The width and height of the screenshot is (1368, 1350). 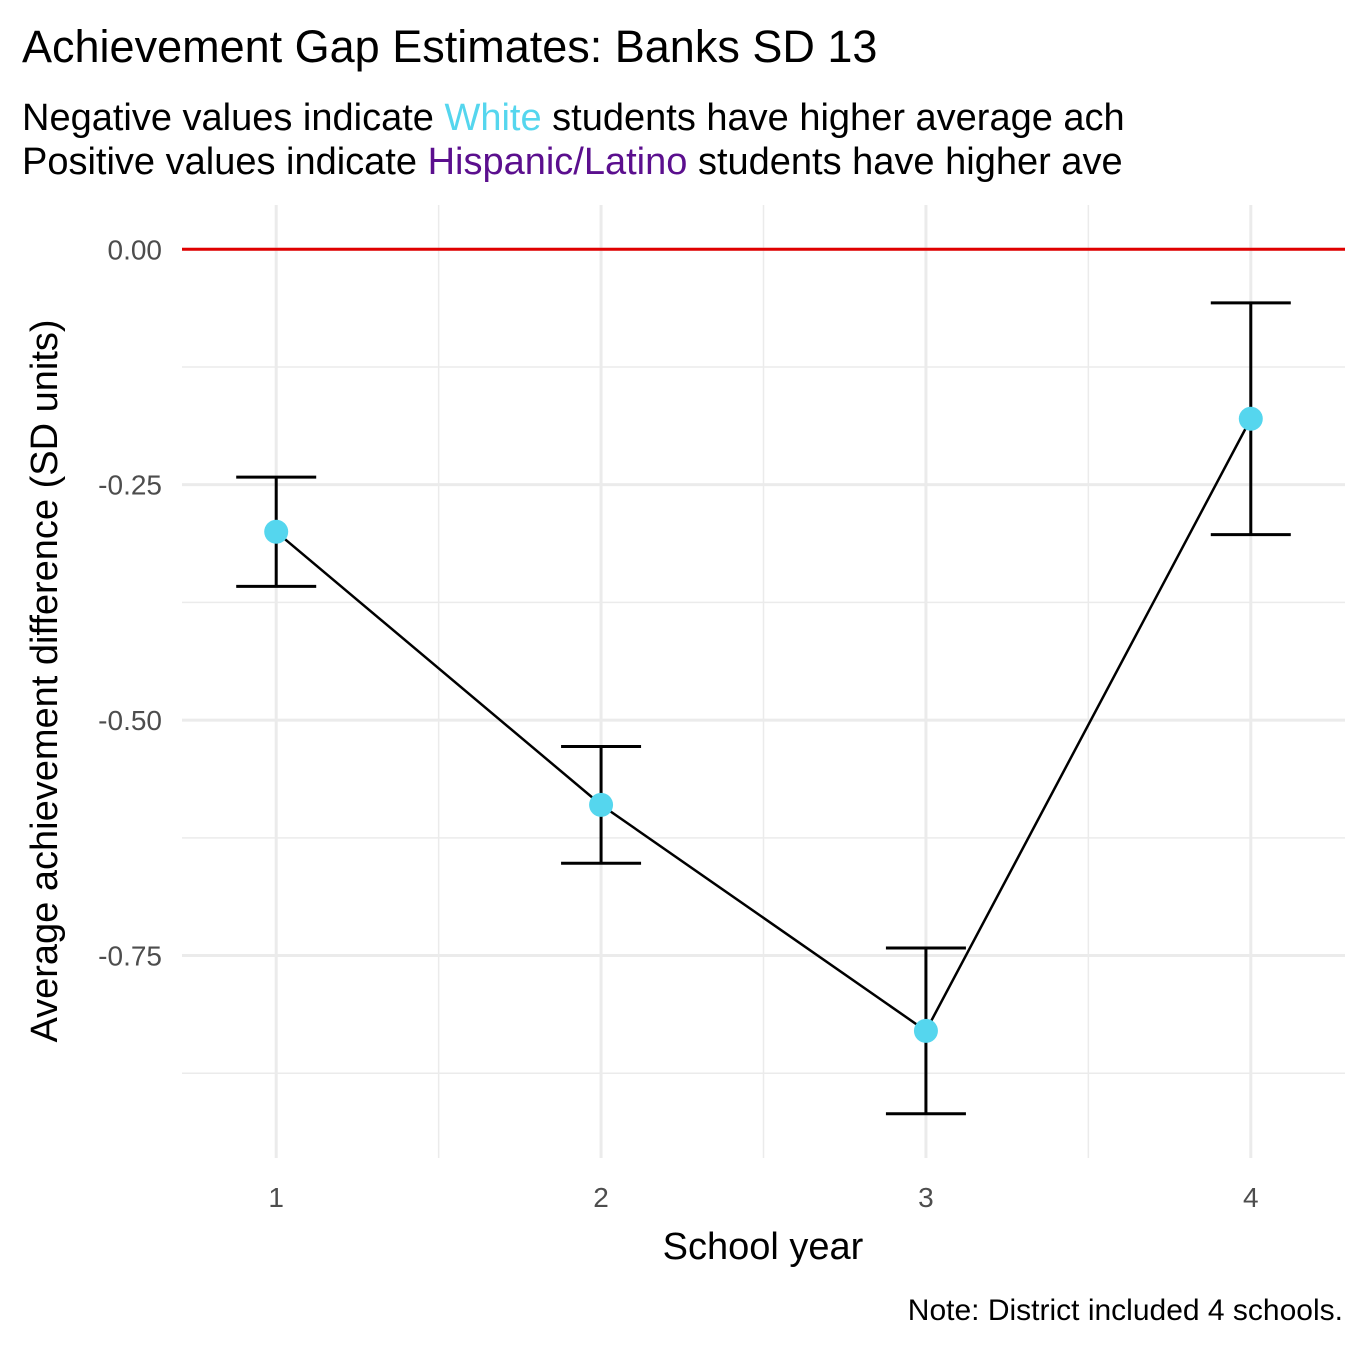 What do you see at coordinates (130, 956) in the screenshot?
I see `y-tick-label: -0.75` at bounding box center [130, 956].